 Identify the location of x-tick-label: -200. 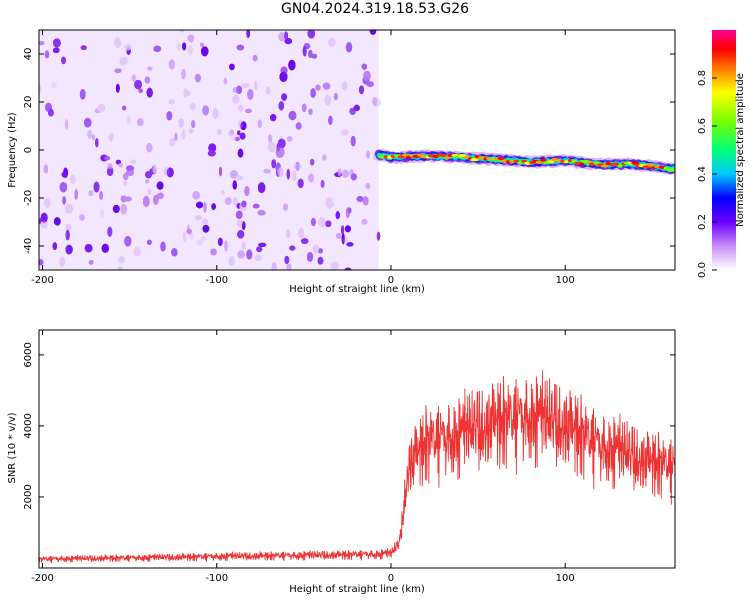
(42, 578).